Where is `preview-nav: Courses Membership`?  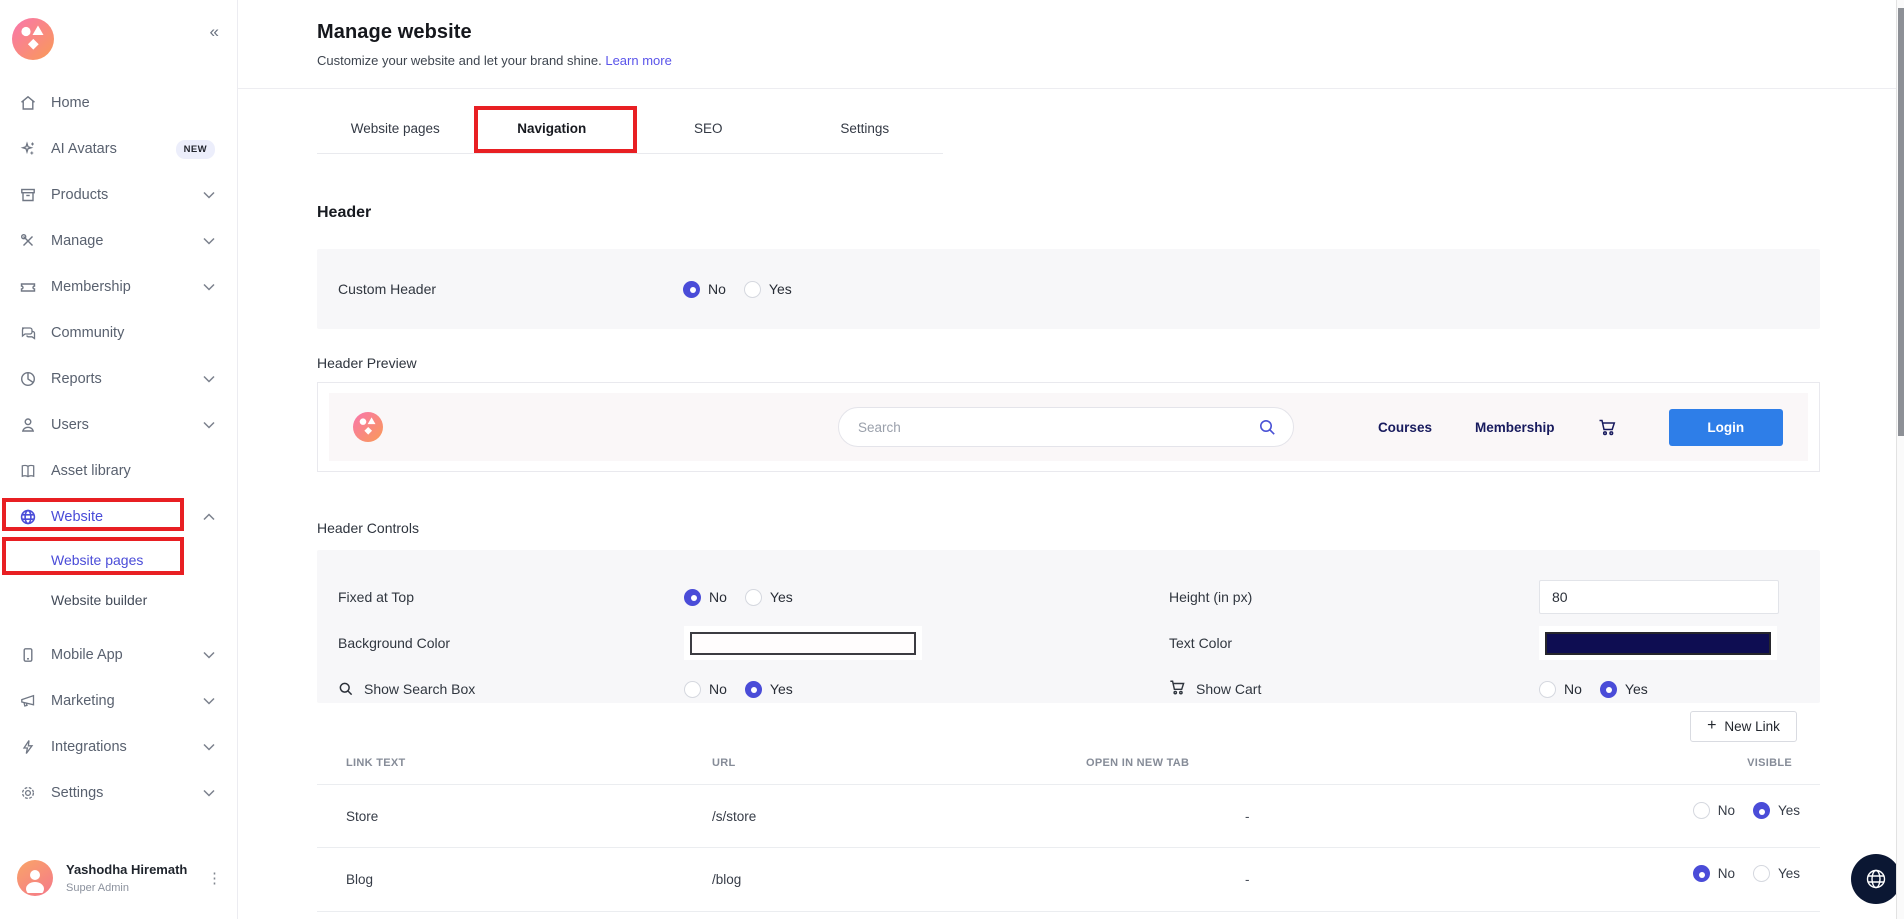
preview-nav: Courses Membership is located at coordinates (1497, 427).